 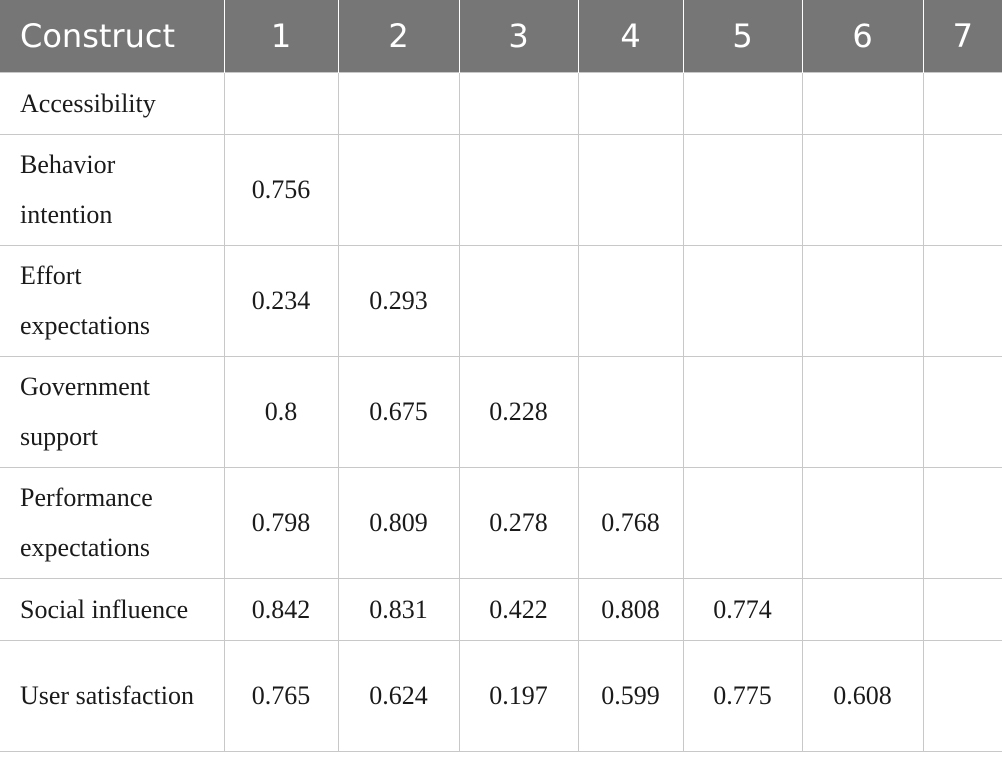 What do you see at coordinates (281, 523) in the screenshot?
I see `table-cell: 0.798` at bounding box center [281, 523].